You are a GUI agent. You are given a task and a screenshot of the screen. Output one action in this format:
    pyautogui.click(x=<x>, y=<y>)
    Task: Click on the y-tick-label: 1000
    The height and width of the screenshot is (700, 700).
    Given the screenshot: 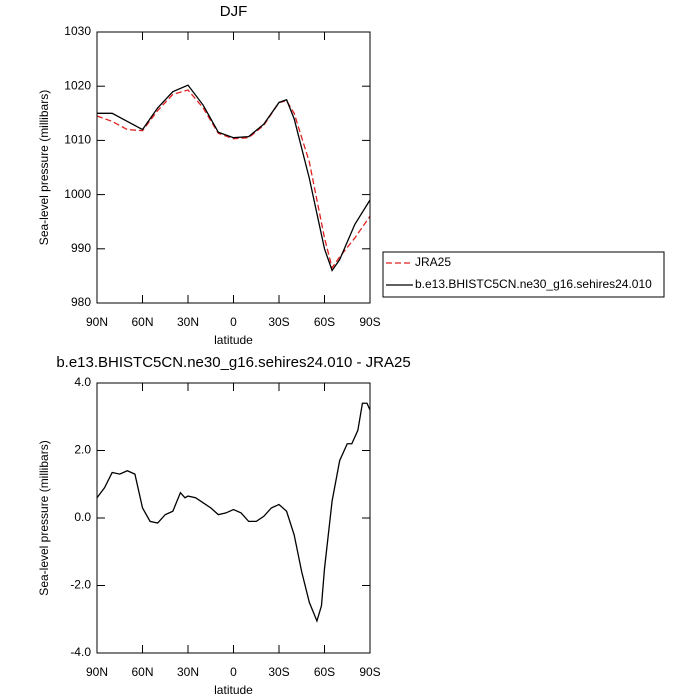 What is the action you would take?
    pyautogui.click(x=77, y=194)
    